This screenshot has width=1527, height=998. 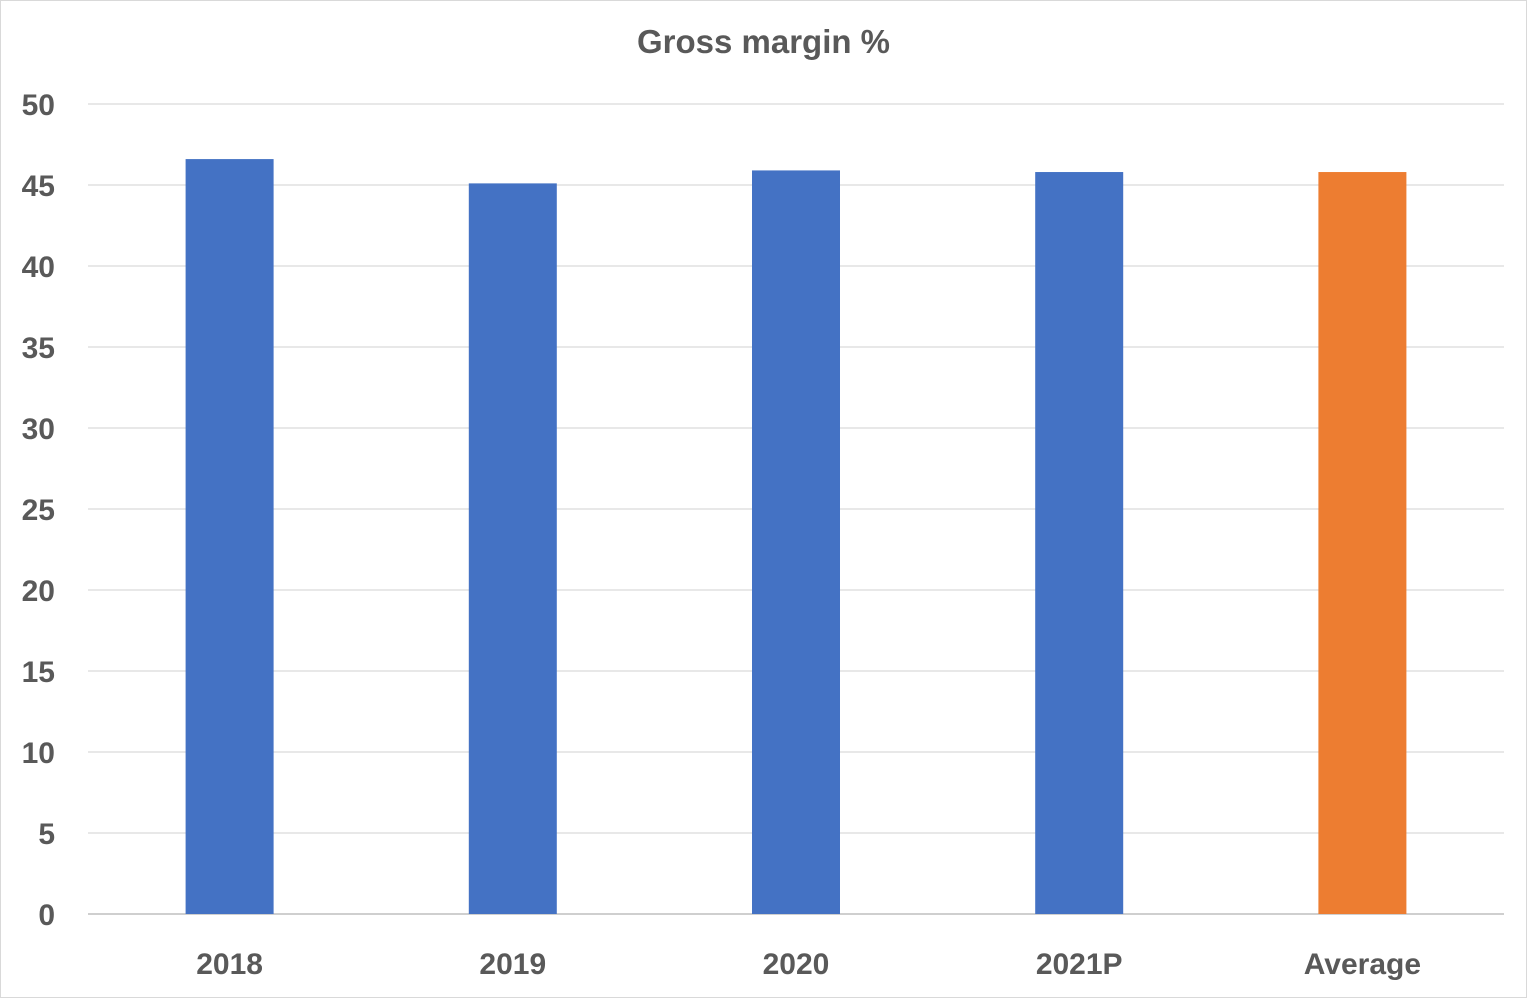 What do you see at coordinates (763, 41) in the screenshot?
I see `chart-title: Gross margin %` at bounding box center [763, 41].